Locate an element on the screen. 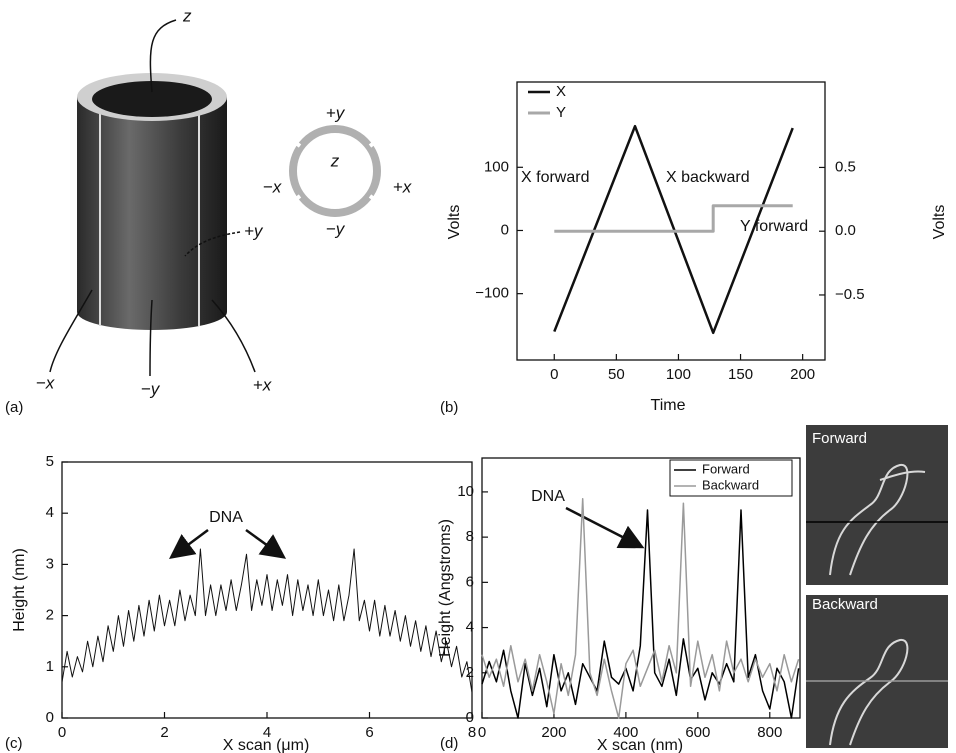 The height and width of the screenshot is (753, 956). legend-label: Forward is located at coordinates (726, 468).